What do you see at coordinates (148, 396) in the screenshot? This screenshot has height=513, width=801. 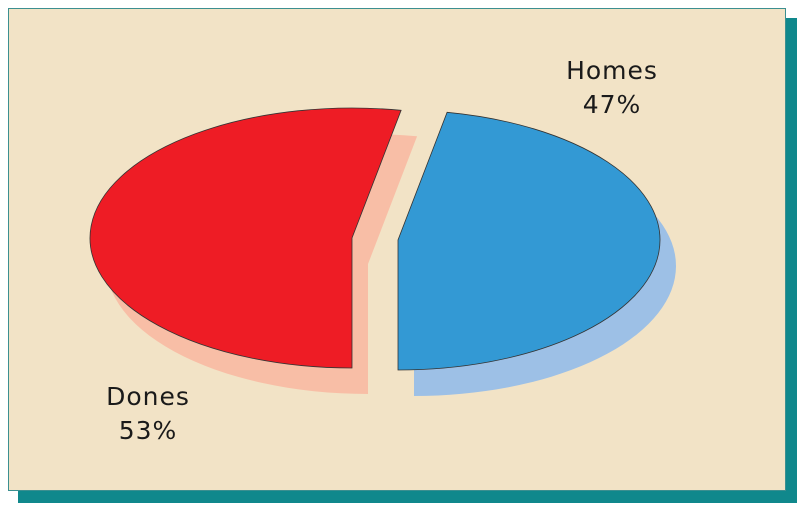 I see `slice-label: Dones` at bounding box center [148, 396].